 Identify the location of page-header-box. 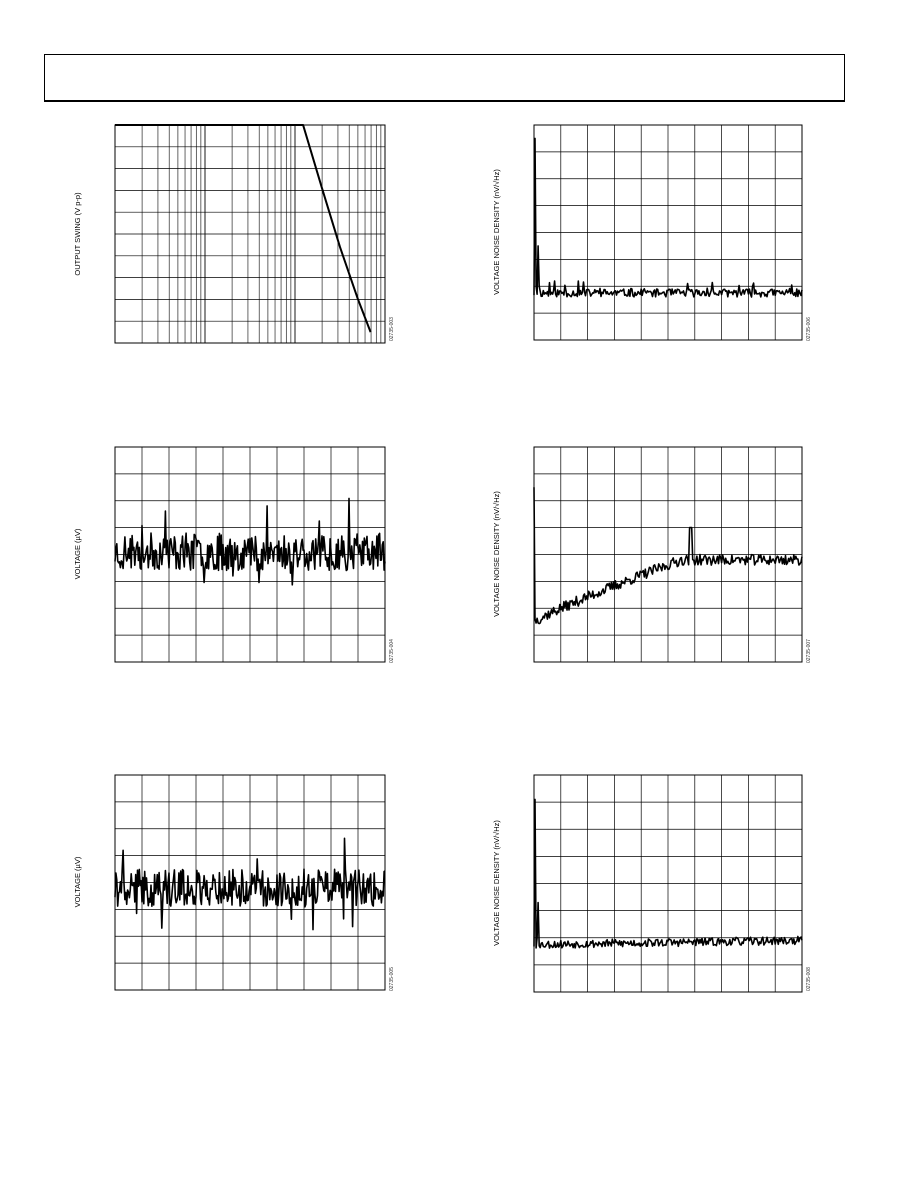
(444, 78).